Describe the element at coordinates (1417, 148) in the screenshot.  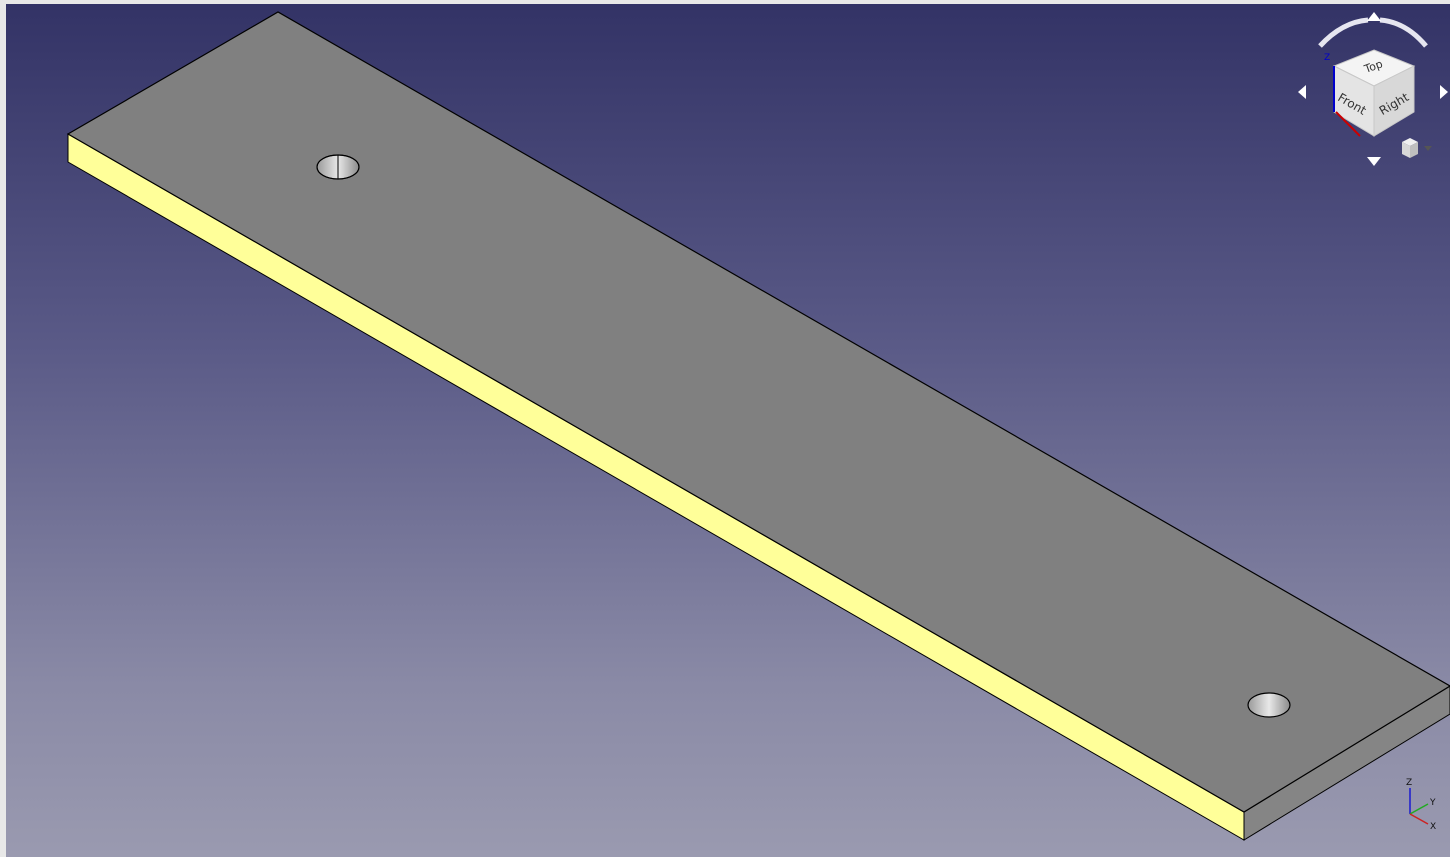
I see `view-menu-button` at that location.